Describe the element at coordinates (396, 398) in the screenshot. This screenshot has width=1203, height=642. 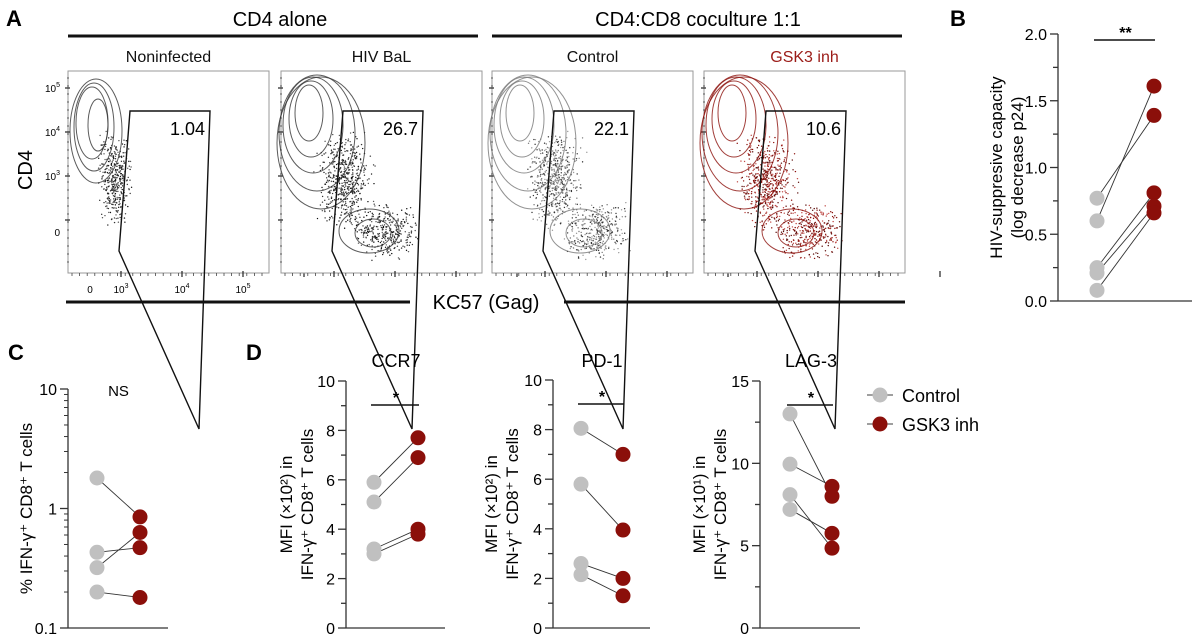
I see `significance-label: *` at that location.